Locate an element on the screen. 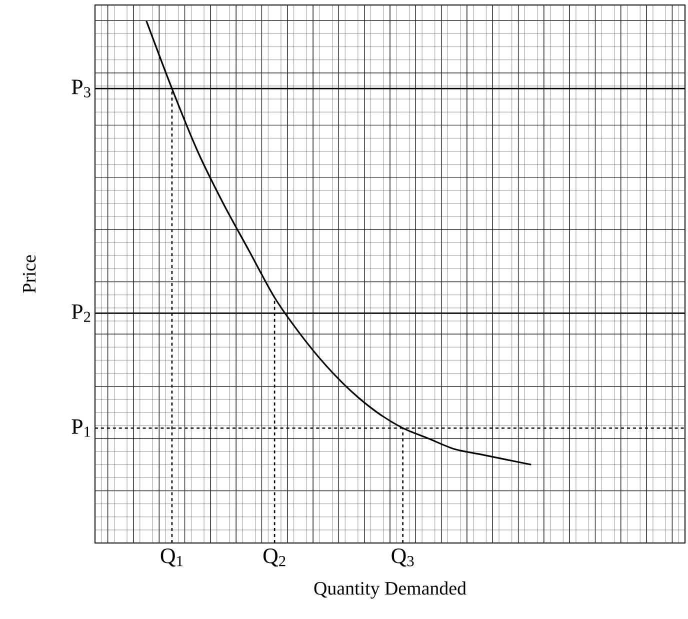  x-tick-label: Q$_{2}$ is located at coordinates (274, 557).